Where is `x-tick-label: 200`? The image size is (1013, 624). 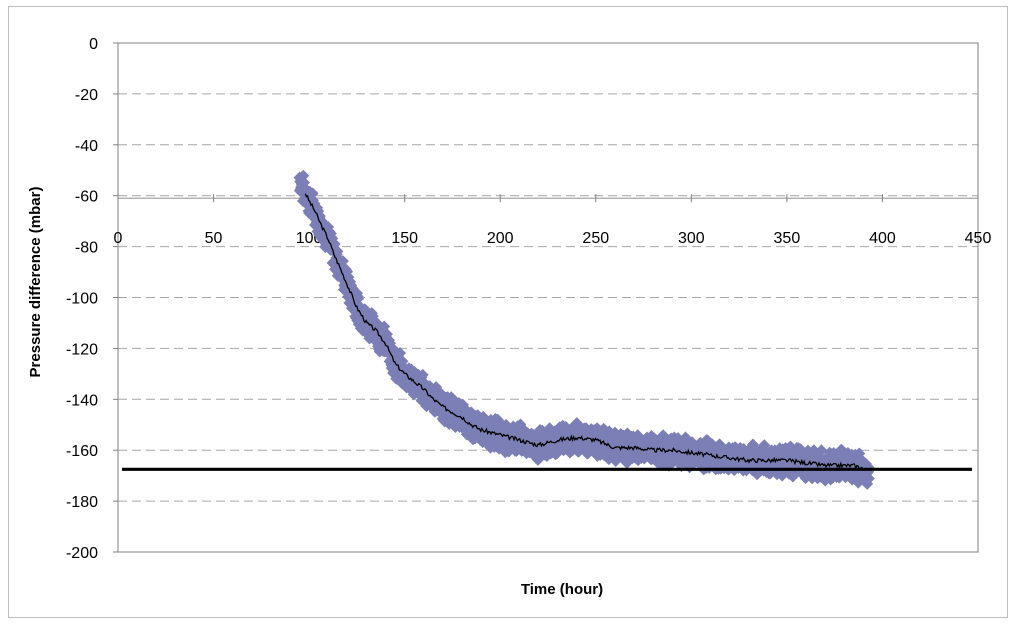
x-tick-label: 200 is located at coordinates (500, 238).